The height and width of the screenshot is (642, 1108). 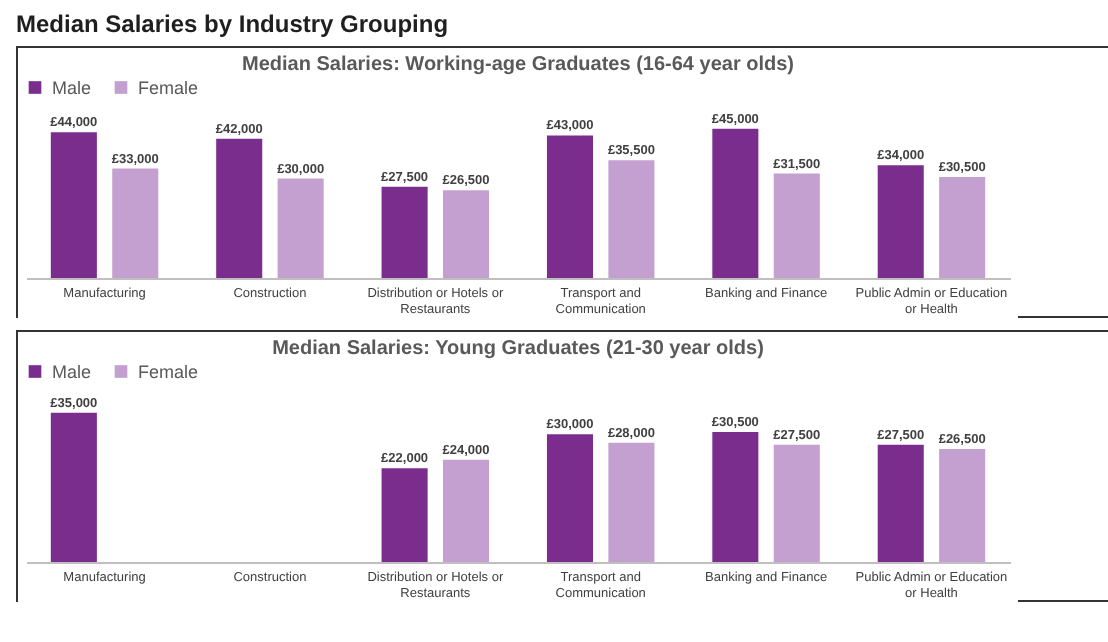 I want to click on chart-title: Median Salaries: Working-age Graduates (16-64 year olds), so click(x=518, y=65).